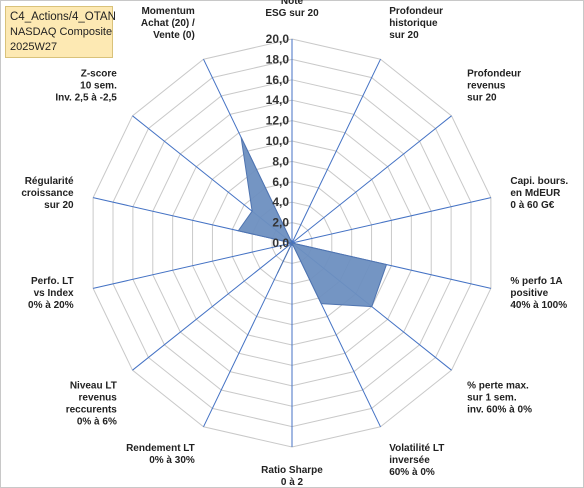 The image size is (584, 488). What do you see at coordinates (280, 223) in the screenshot?
I see `r-tick-label: 2,0` at bounding box center [280, 223].